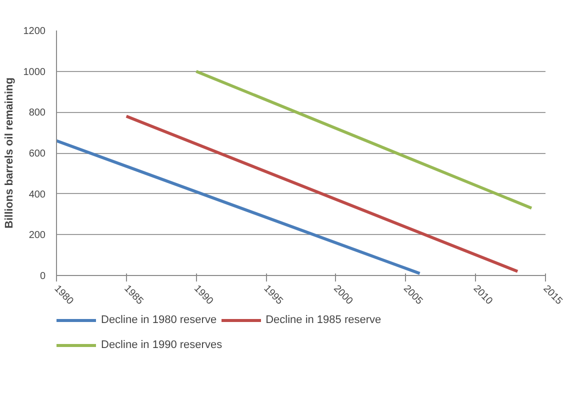 This screenshot has height=401, width=584. Describe the element at coordinates (37, 194) in the screenshot. I see `y-tick-label: 400` at that location.